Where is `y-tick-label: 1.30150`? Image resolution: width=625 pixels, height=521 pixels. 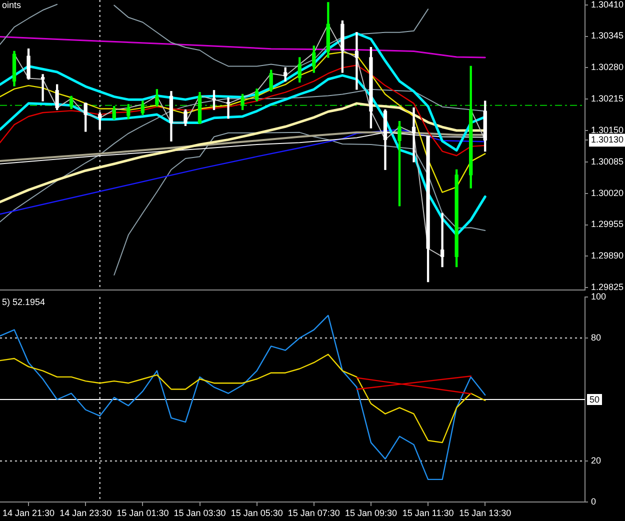
y-tick-label: 1.30150 is located at coordinates (607, 129).